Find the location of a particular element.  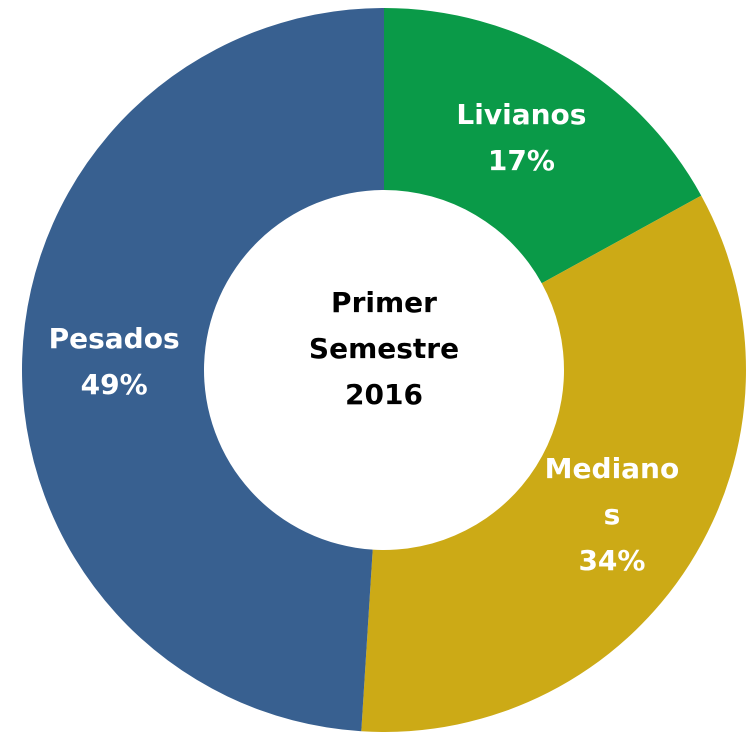

slice-label: Medianos 34% is located at coordinates (612, 515).